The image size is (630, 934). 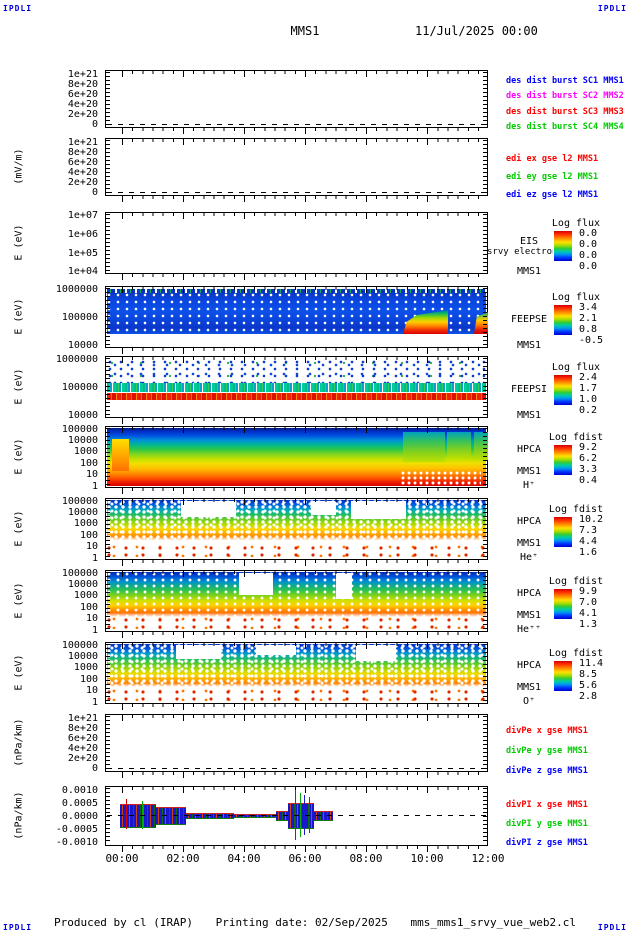 I want to click on colorbar-tick: 1.6, so click(x=588, y=552).